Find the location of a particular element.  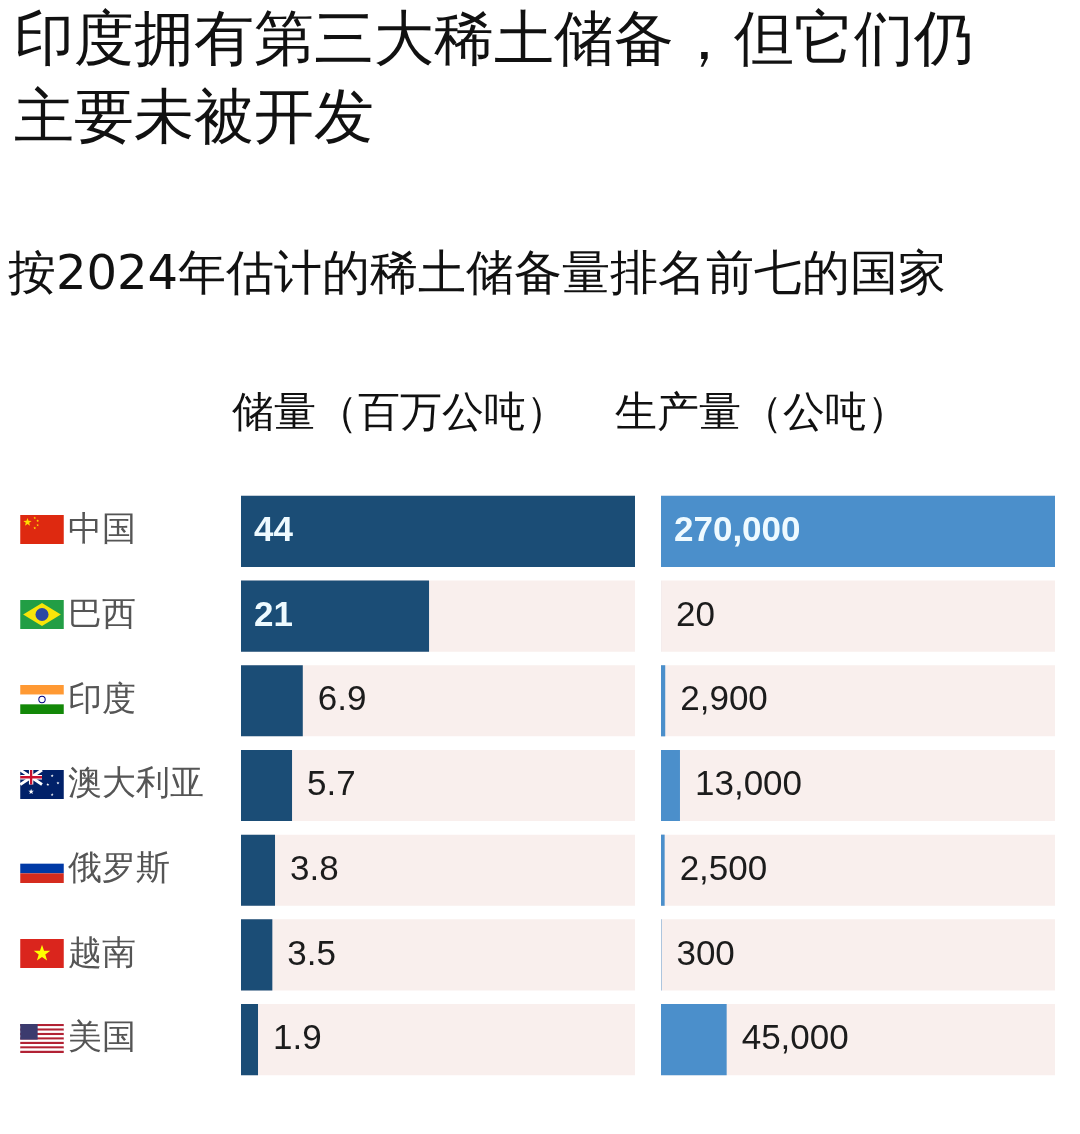

y-tick-label: 澳大利亚 is located at coordinates (136, 782).